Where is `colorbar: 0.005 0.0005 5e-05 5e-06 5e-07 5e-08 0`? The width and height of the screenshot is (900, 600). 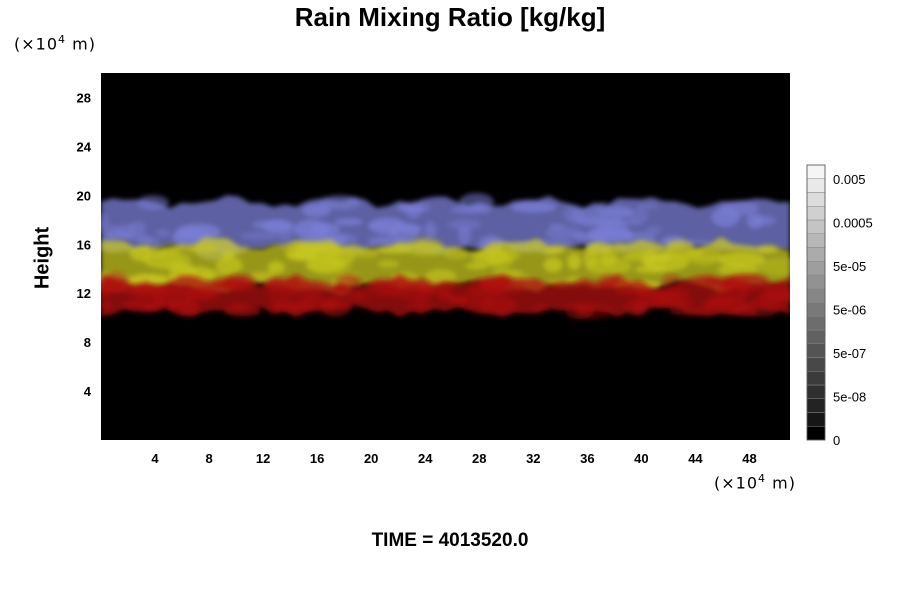
colorbar: 0.005 0.0005 5e-05 5e-06 5e-07 5e-08 0 is located at coordinates (839, 306).